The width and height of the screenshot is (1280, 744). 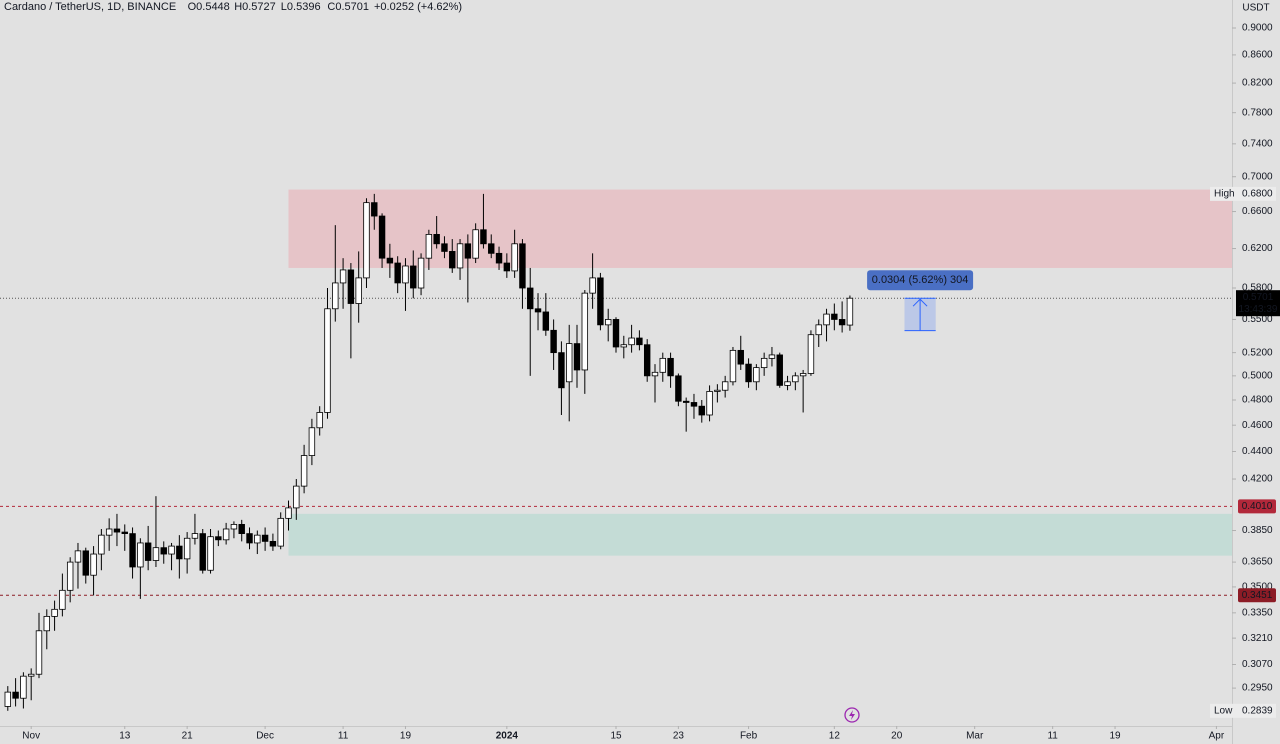 What do you see at coordinates (1257, 248) in the screenshot?
I see `y-tick-label: 0.6200` at bounding box center [1257, 248].